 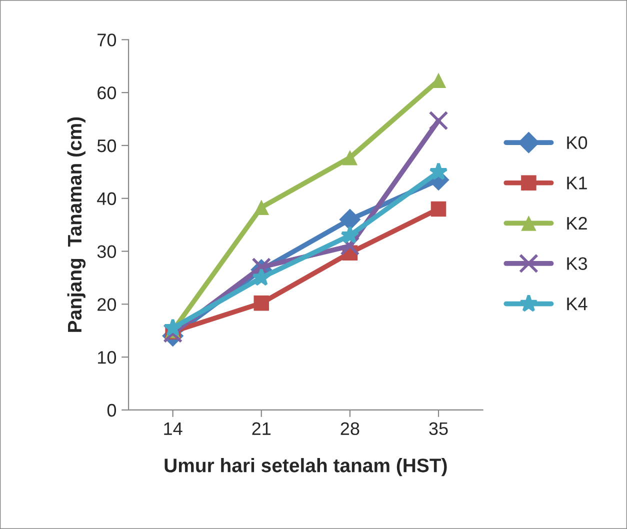 What do you see at coordinates (173, 428) in the screenshot?
I see `x-tick-label: 14` at bounding box center [173, 428].